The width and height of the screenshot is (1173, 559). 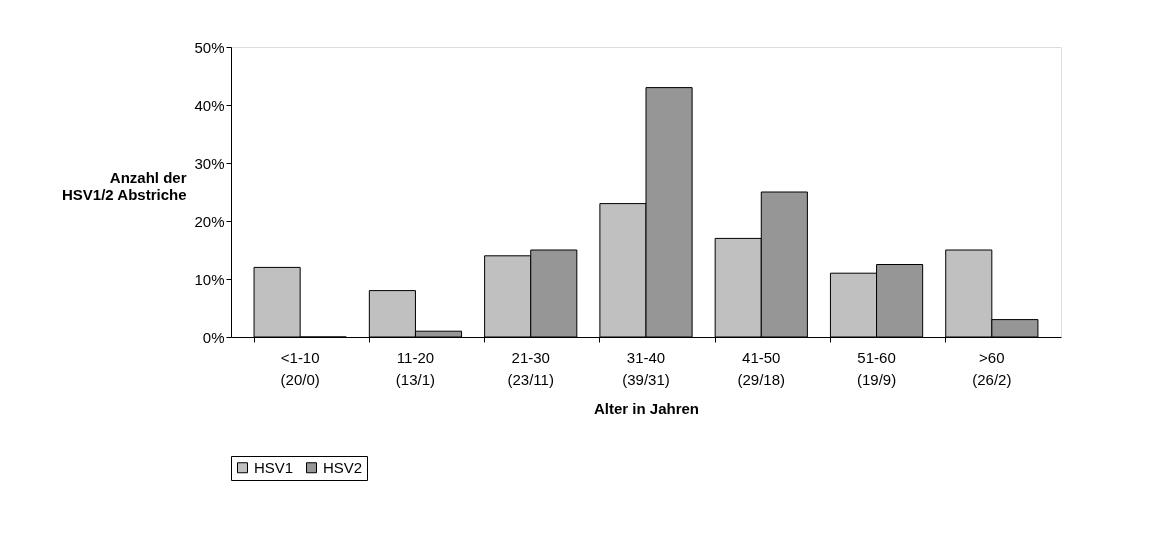 I want to click on x-tick-label: 51-60 (19/9), so click(x=876, y=368).